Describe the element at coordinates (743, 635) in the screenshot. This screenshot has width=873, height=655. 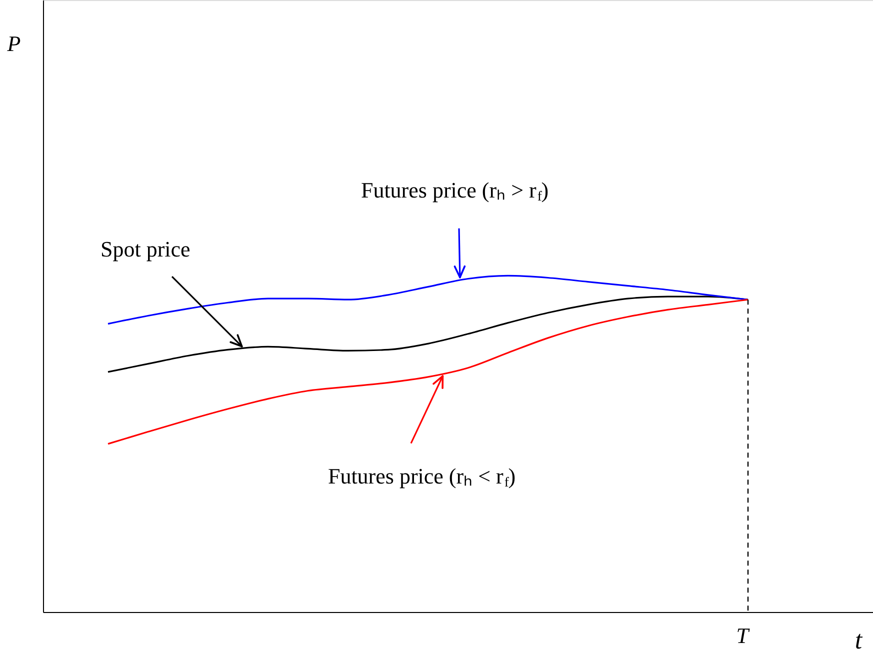
I see `text: T` at that location.